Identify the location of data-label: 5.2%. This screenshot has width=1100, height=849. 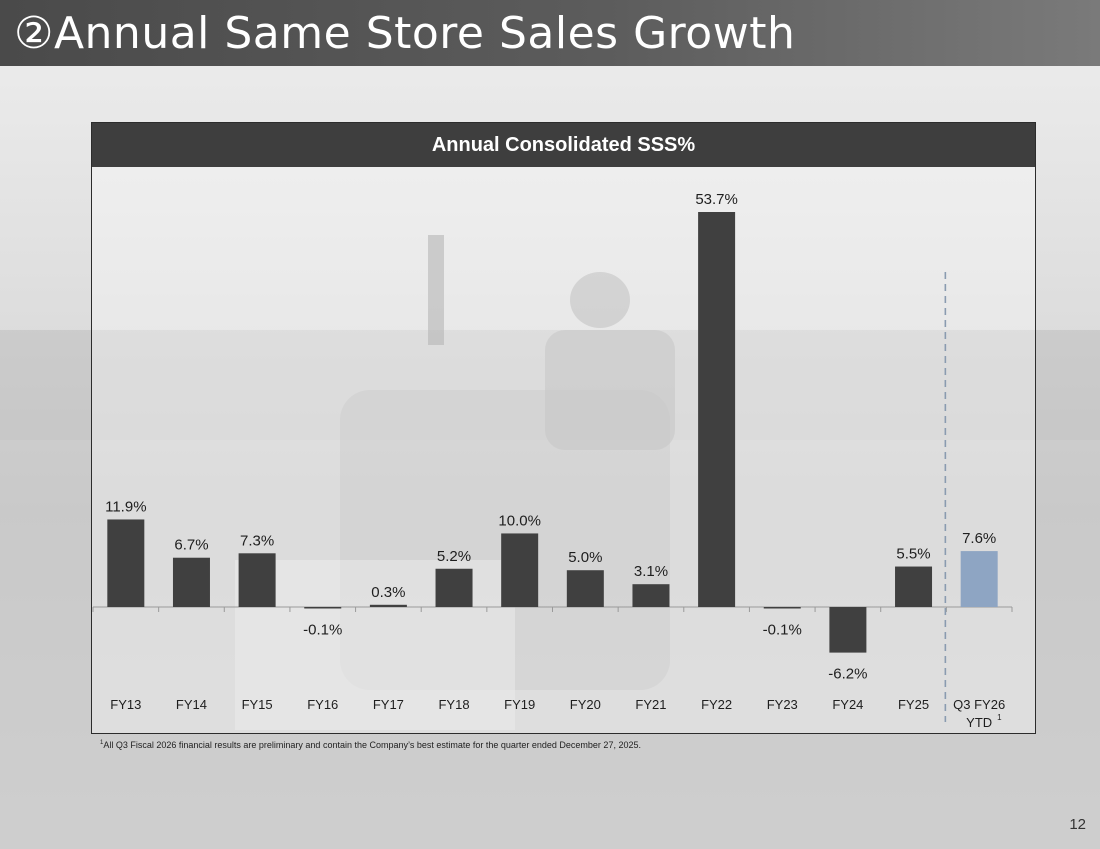
(454, 556).